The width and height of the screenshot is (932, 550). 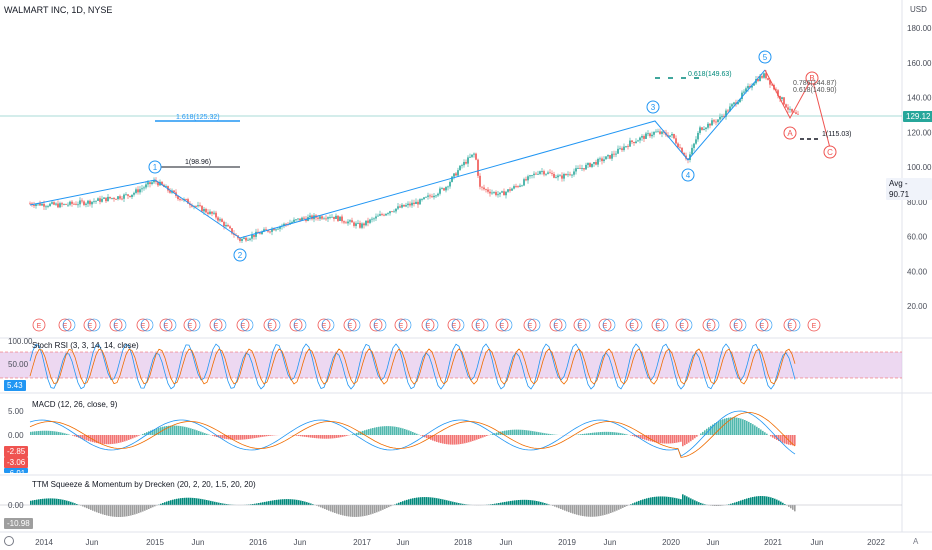 I want to click on stoch-title: Stoch RSI (3, 3, 14, 14, close), so click(x=85, y=345).